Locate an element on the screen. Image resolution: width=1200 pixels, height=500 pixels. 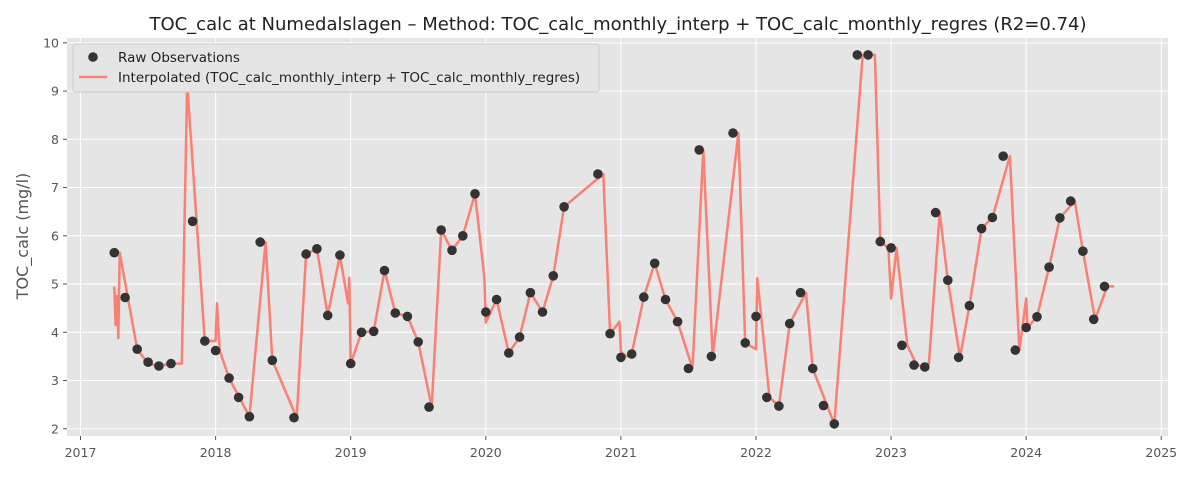
y-tick-label: 3 is located at coordinates (55, 380).